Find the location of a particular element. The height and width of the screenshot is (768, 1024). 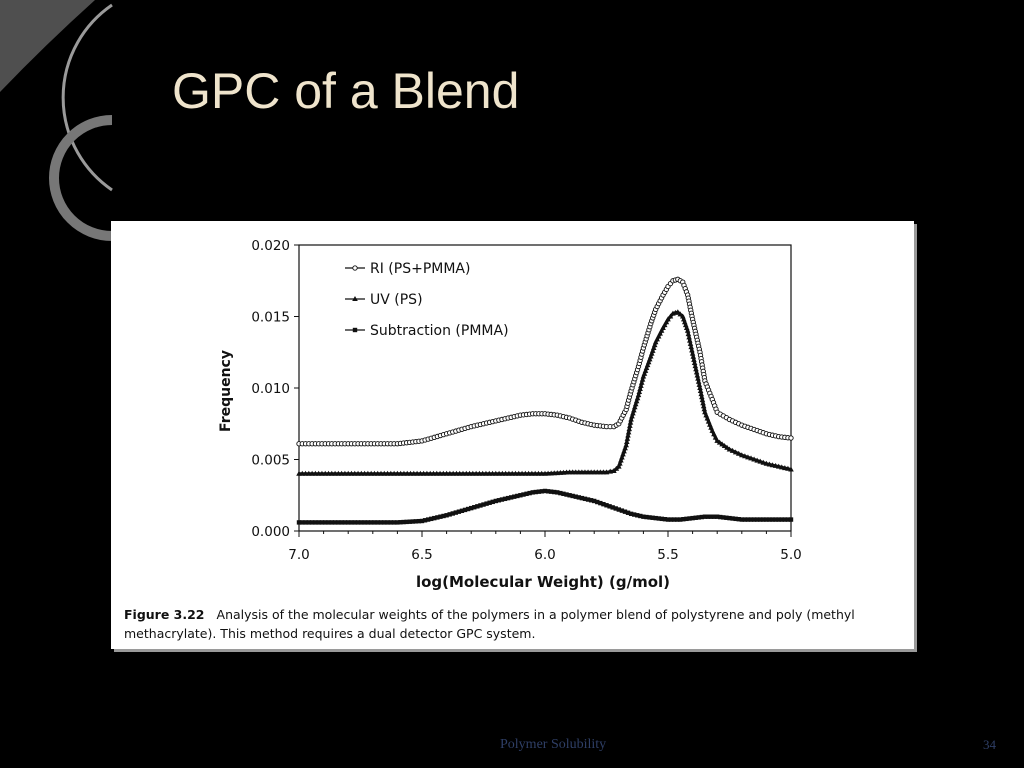

legend-label: Subtraction (PMMA) is located at coordinates (439, 331).